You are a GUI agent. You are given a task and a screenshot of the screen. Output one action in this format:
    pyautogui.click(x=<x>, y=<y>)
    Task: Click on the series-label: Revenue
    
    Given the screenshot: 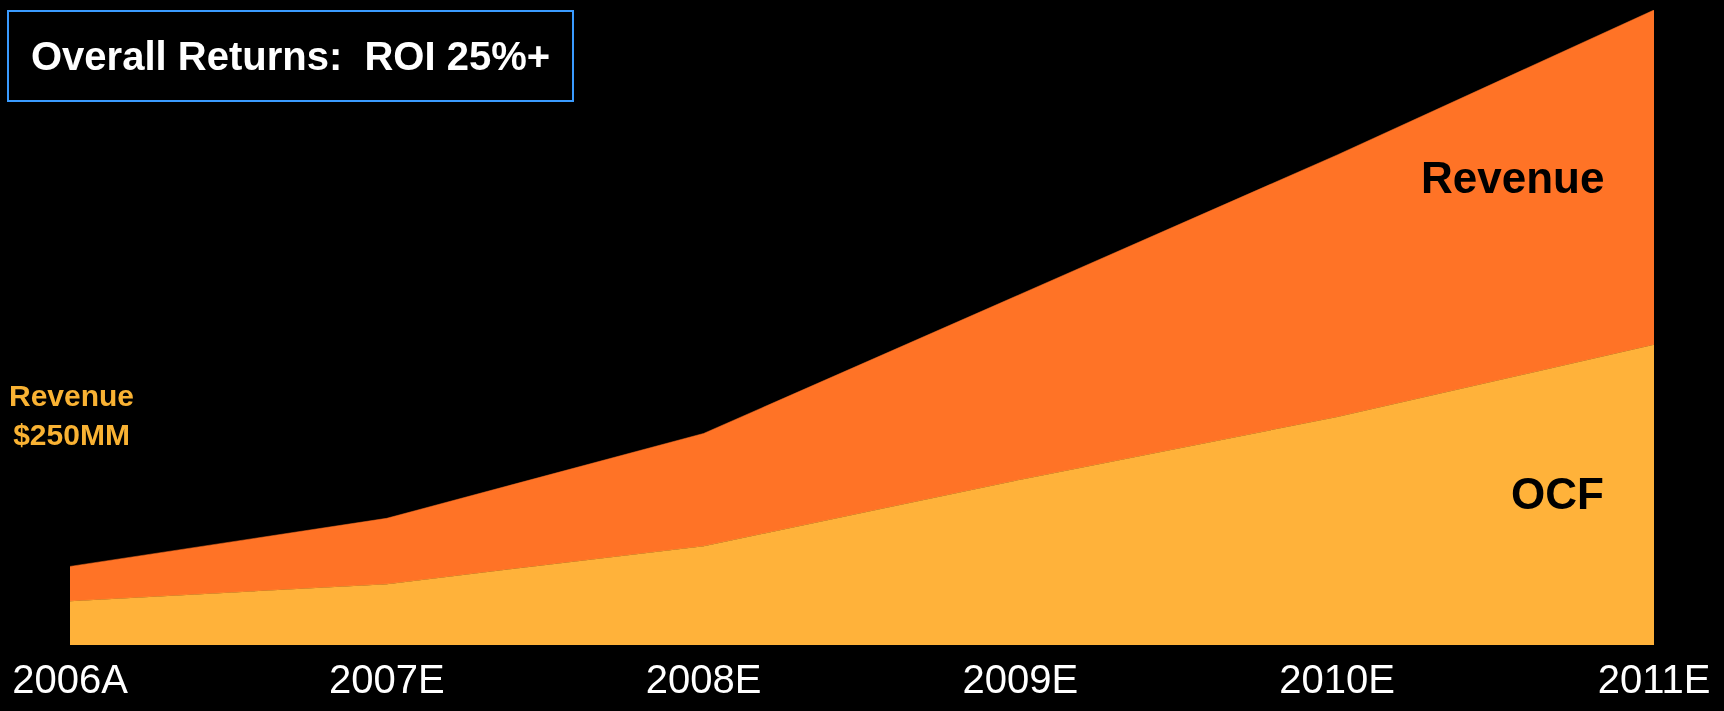 What is the action you would take?
    pyautogui.click(x=1513, y=177)
    